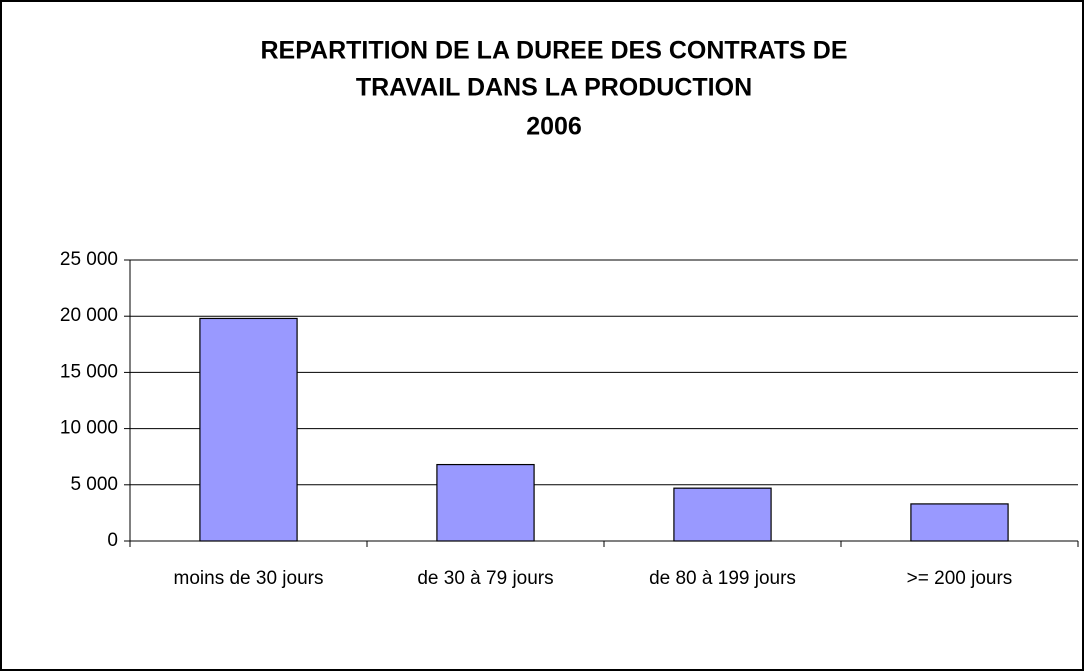  Describe the element at coordinates (249, 578) in the screenshot. I see `x-tick-label: moins de 30 jours` at that location.